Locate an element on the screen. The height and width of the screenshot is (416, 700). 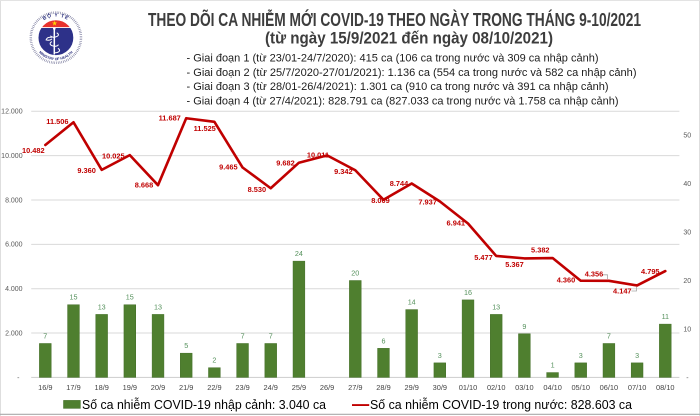
svg-text: 03/10 is located at coordinates (524, 387).